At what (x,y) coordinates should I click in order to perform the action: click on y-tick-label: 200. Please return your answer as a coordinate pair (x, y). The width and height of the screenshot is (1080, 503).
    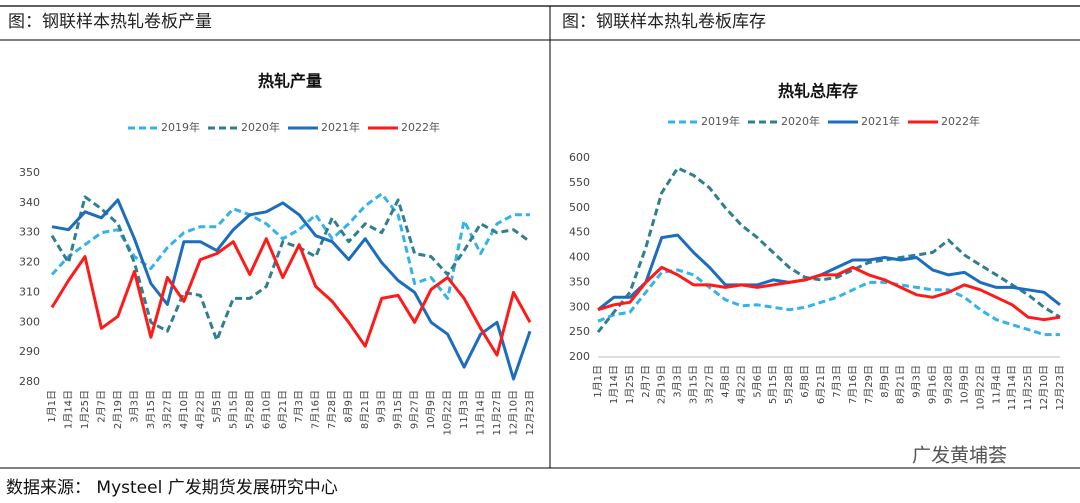
    Looking at the image, I should click on (579, 356).